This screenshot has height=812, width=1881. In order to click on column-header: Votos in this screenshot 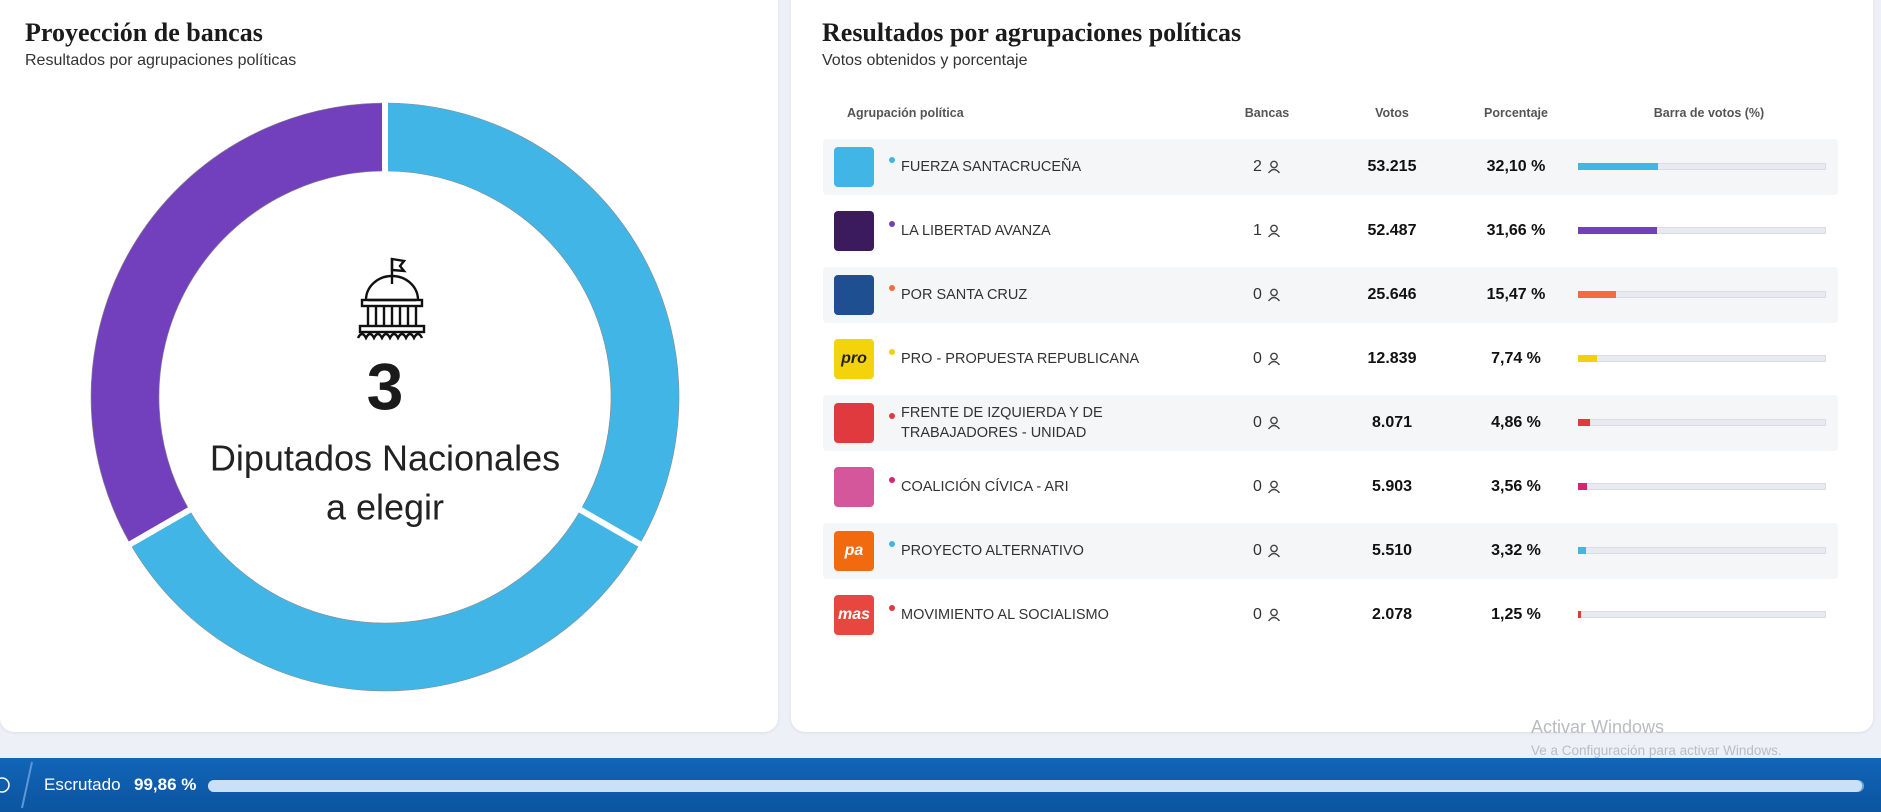, I will do `click(1392, 113)`.